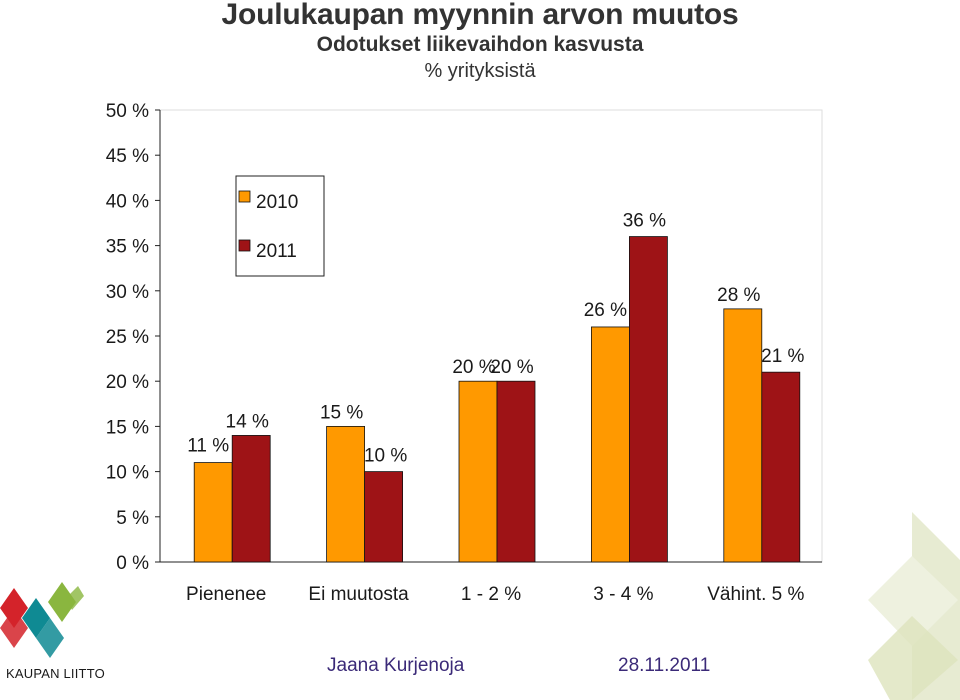 The height and width of the screenshot is (700, 960). Describe the element at coordinates (132, 563) in the screenshot. I see `y-tick-label: 0 %` at that location.